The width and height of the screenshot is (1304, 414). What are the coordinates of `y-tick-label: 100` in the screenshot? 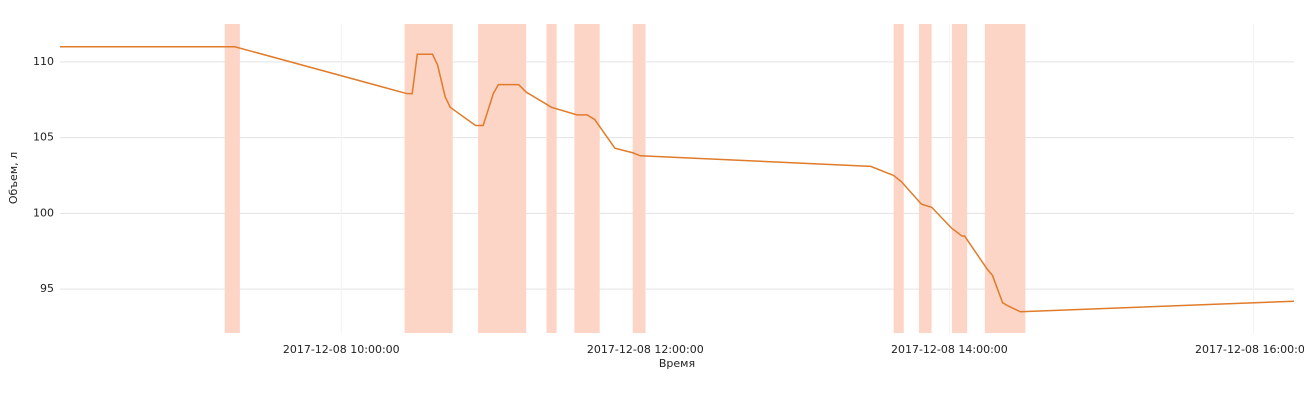 It's located at (43, 212).